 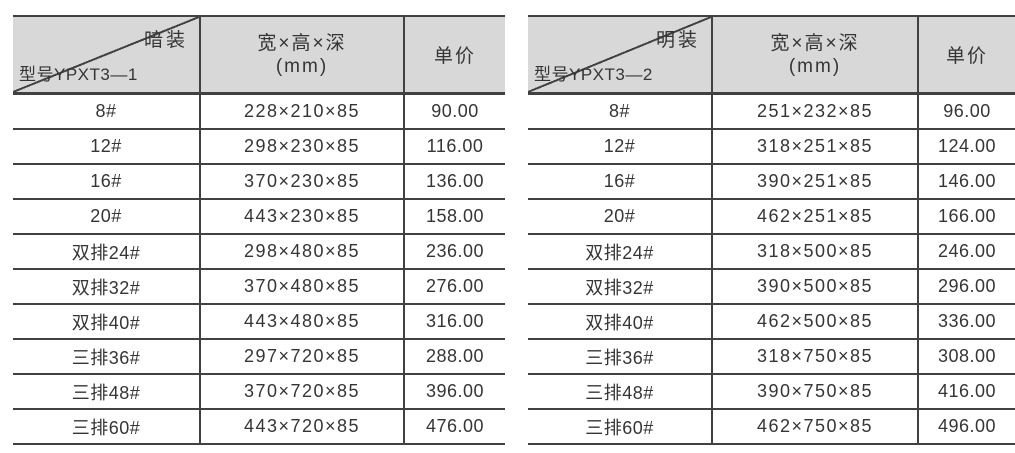 I want to click on table-row: 双排32# 390×500×85 296.00, so click(x=771, y=286).